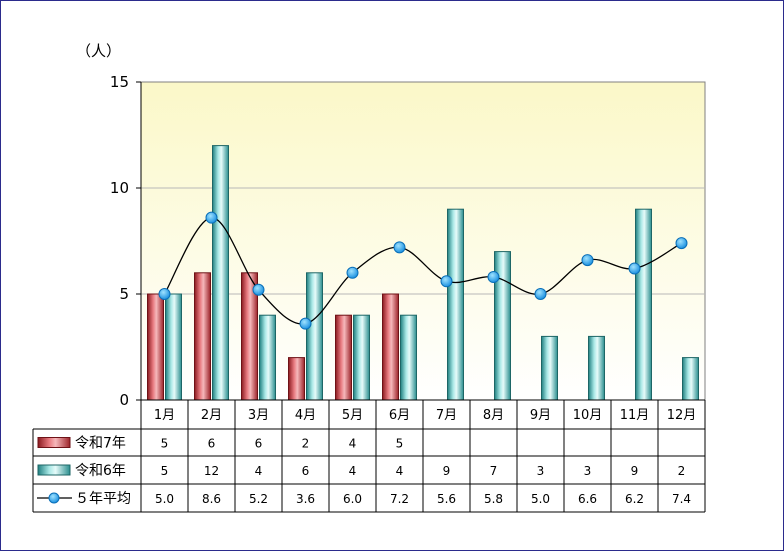 The image size is (784, 551). Describe the element at coordinates (634, 499) in the screenshot. I see `table-cell-value: 6.2` at that location.